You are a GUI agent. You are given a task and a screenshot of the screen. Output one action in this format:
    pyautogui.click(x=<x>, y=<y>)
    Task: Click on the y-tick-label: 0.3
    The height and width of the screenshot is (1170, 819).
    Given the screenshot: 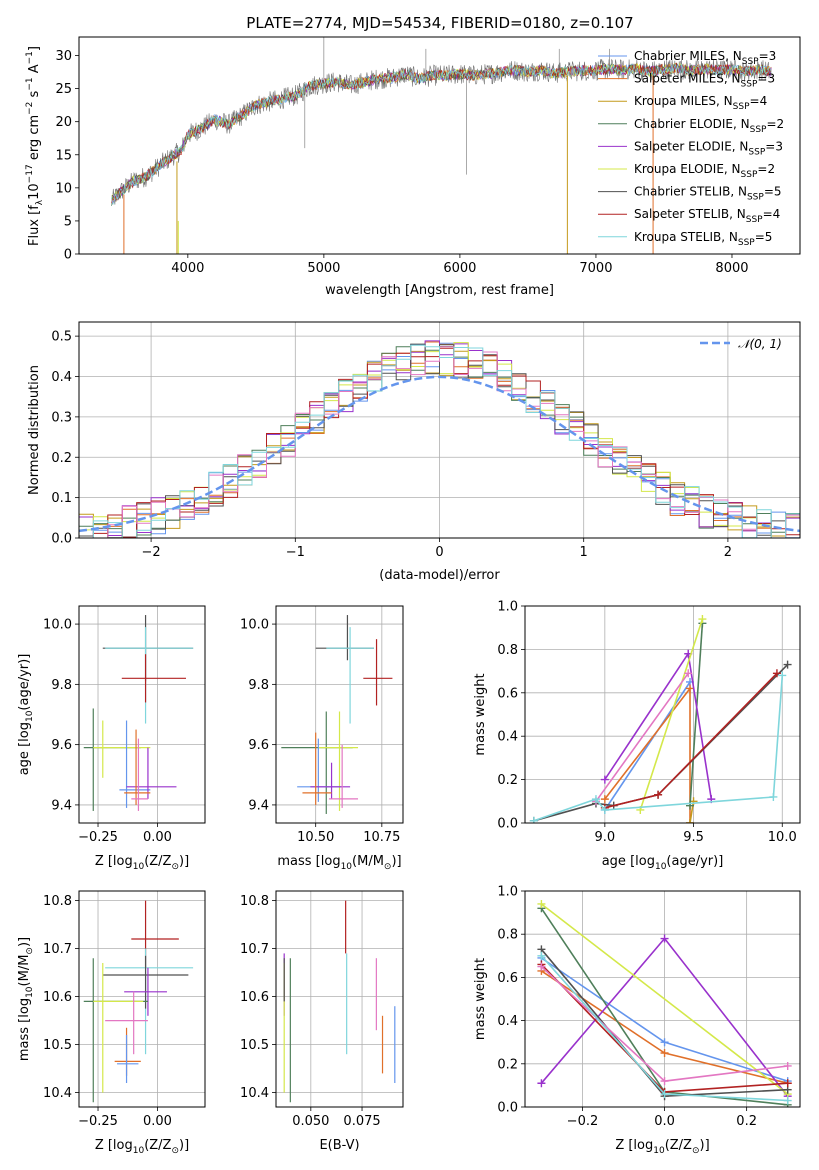 What is the action you would take?
    pyautogui.click(x=61, y=417)
    